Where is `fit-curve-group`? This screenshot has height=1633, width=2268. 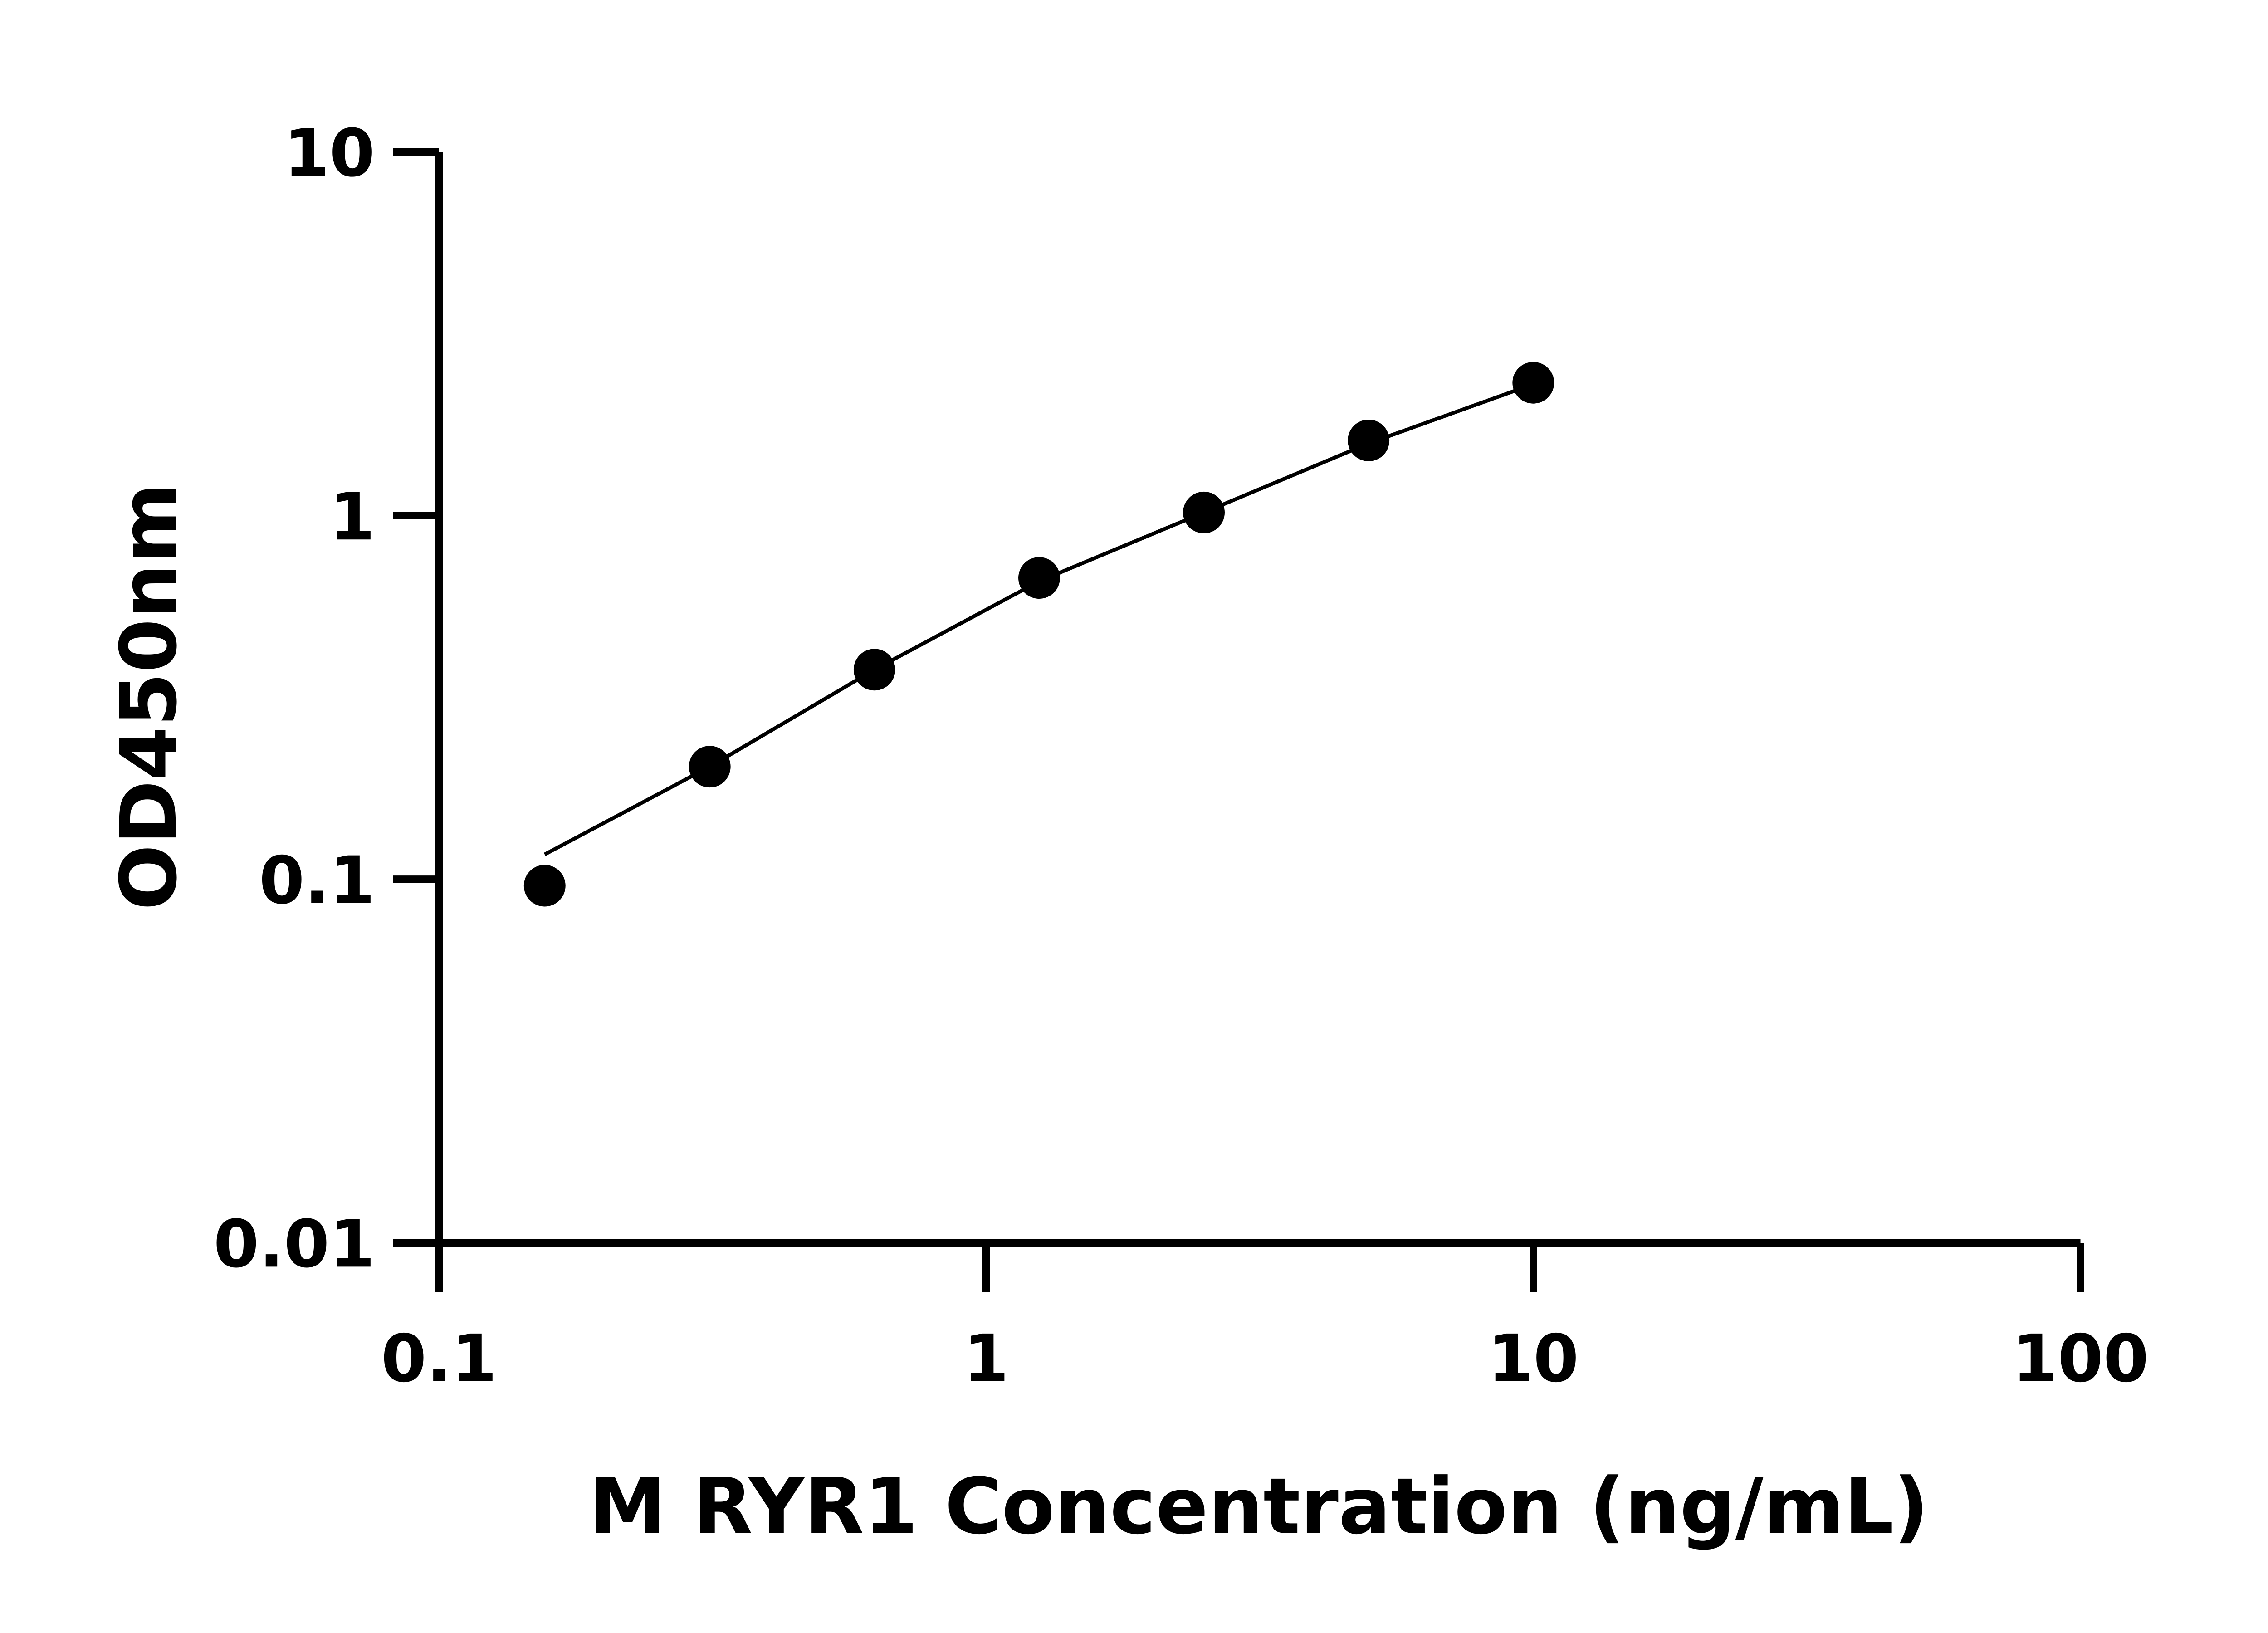 fit-curve-group is located at coordinates (1039, 619).